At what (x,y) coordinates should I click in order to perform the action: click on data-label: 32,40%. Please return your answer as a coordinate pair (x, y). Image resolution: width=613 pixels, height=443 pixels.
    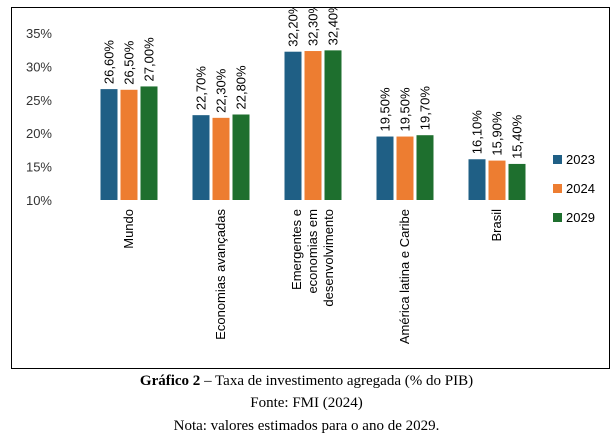
    Looking at the image, I should click on (333, 26).